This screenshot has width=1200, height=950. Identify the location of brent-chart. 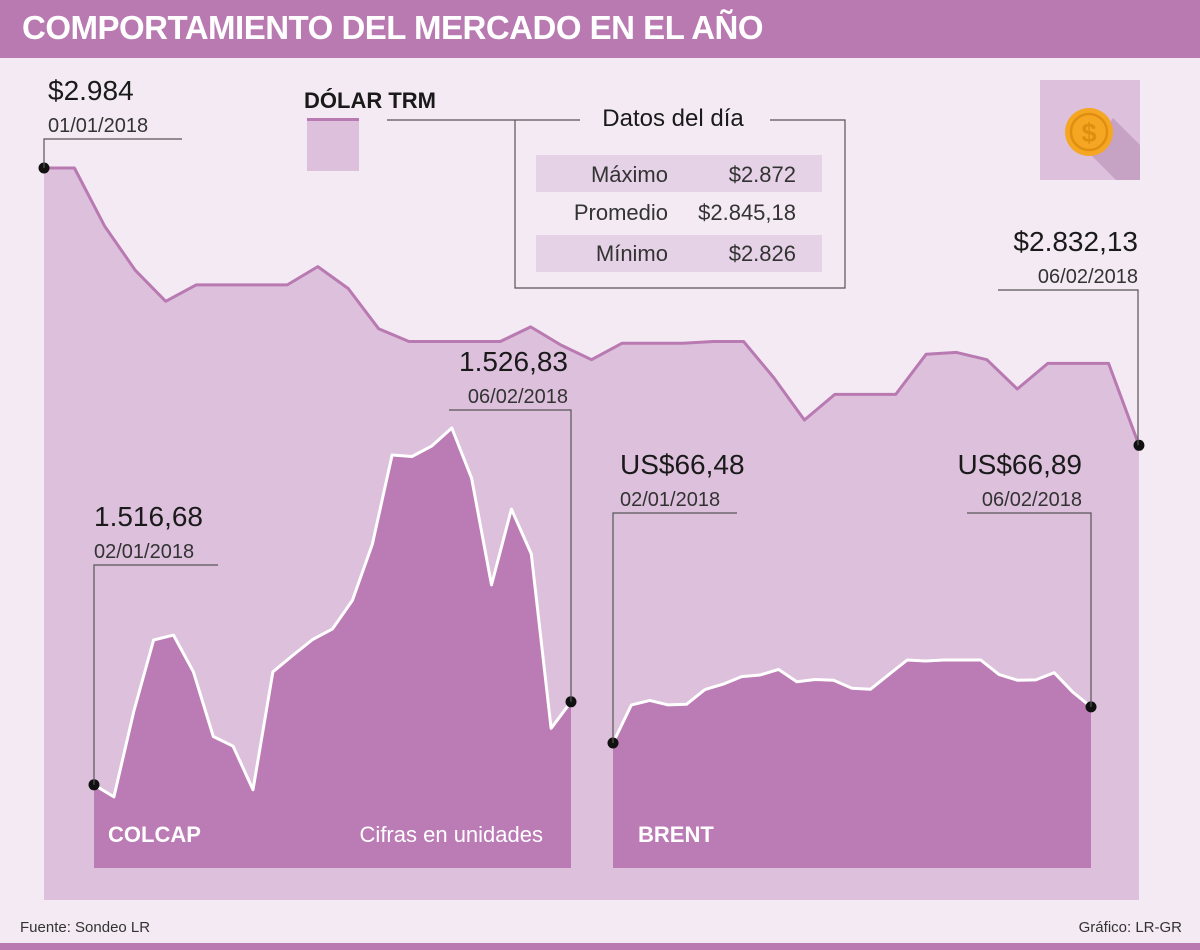
(852, 763).